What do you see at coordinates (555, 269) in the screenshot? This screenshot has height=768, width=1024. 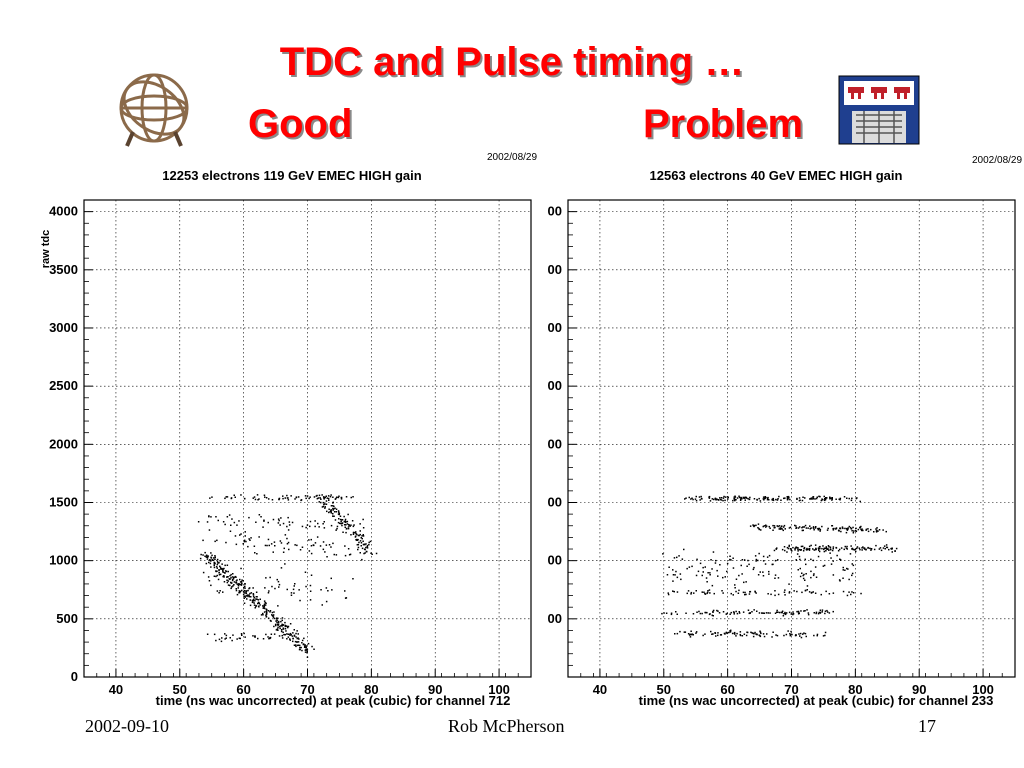 I see `y-tick-label: 00` at bounding box center [555, 269].